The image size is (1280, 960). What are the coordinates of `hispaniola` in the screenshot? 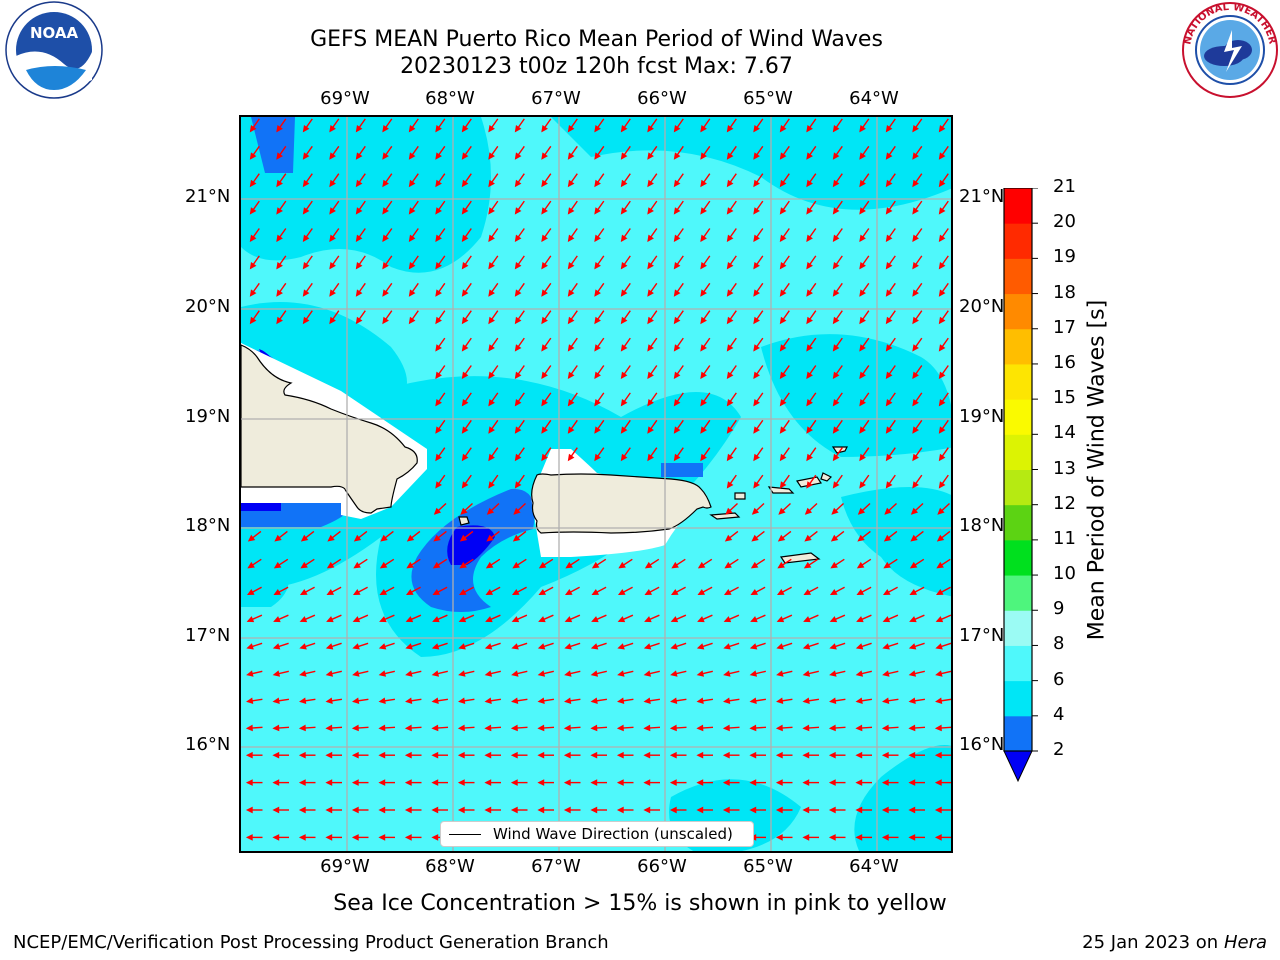 It's located at (329, 429).